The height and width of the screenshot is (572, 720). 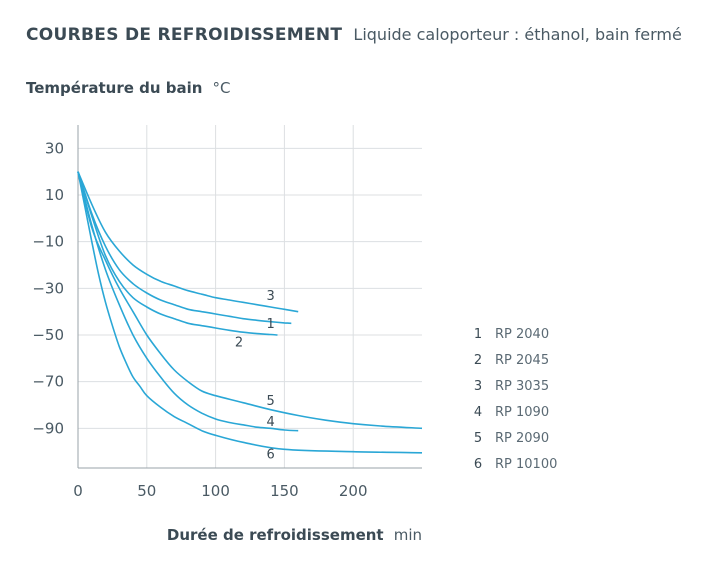 I want to click on x-axis-label: Durée de refroidissement min, so click(x=294, y=534).